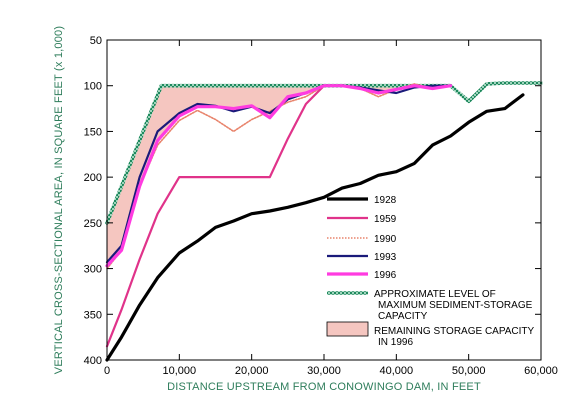  I want to click on x-tick-label: 0, so click(107, 371).